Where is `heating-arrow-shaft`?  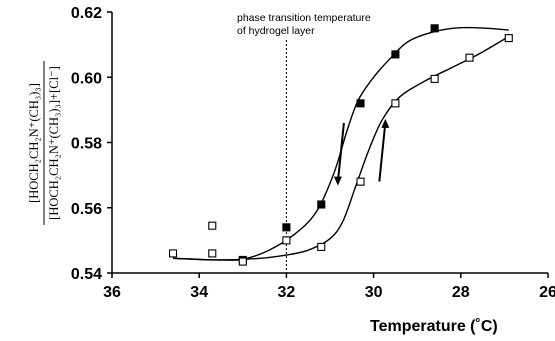 heating-arrow-shaft is located at coordinates (382, 152).